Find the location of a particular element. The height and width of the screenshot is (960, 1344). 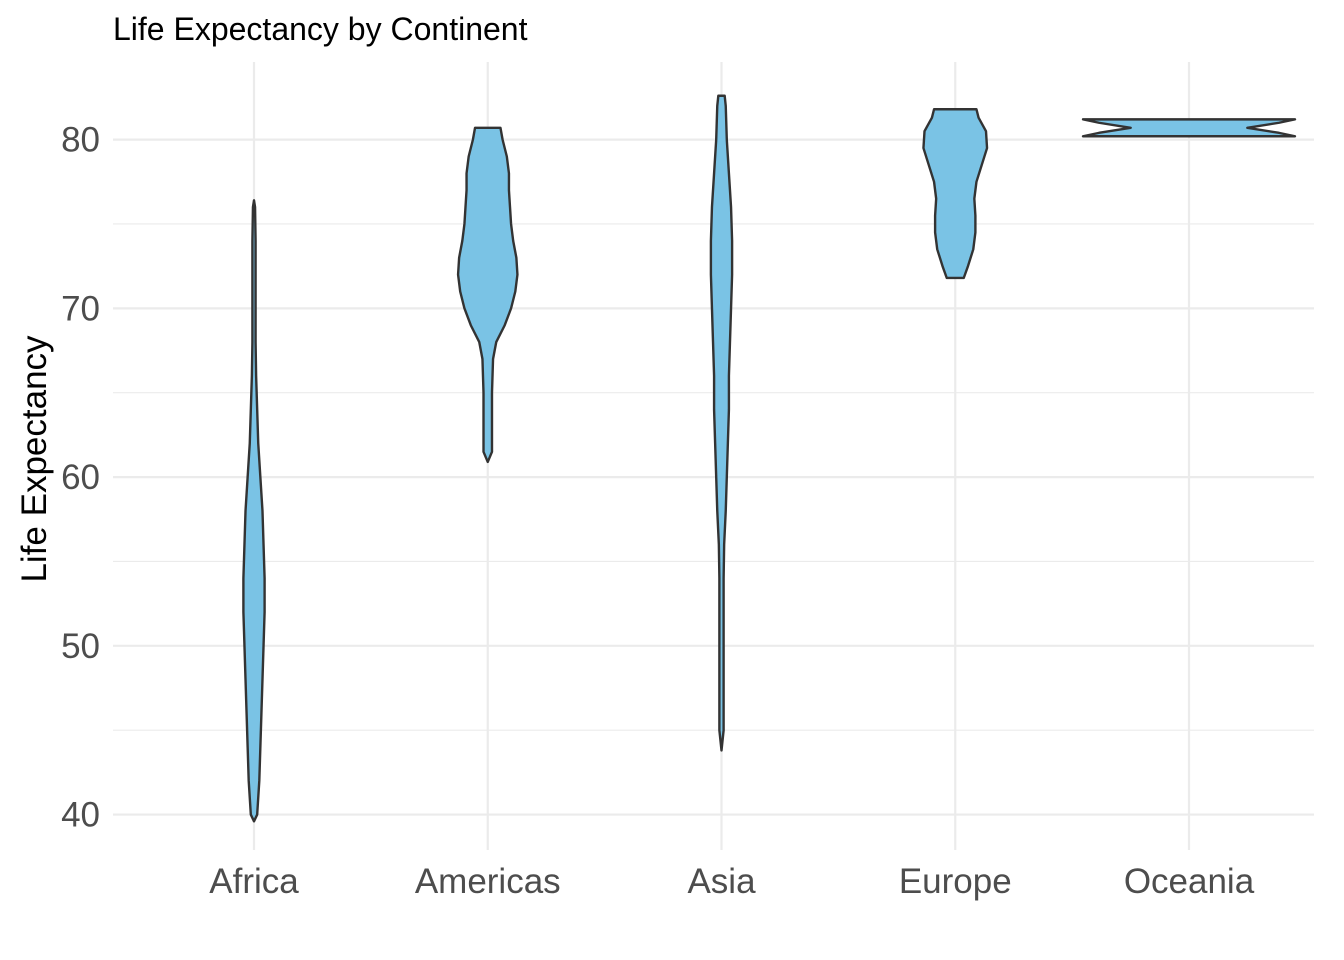

y-tick-label: 80 is located at coordinates (80, 140).